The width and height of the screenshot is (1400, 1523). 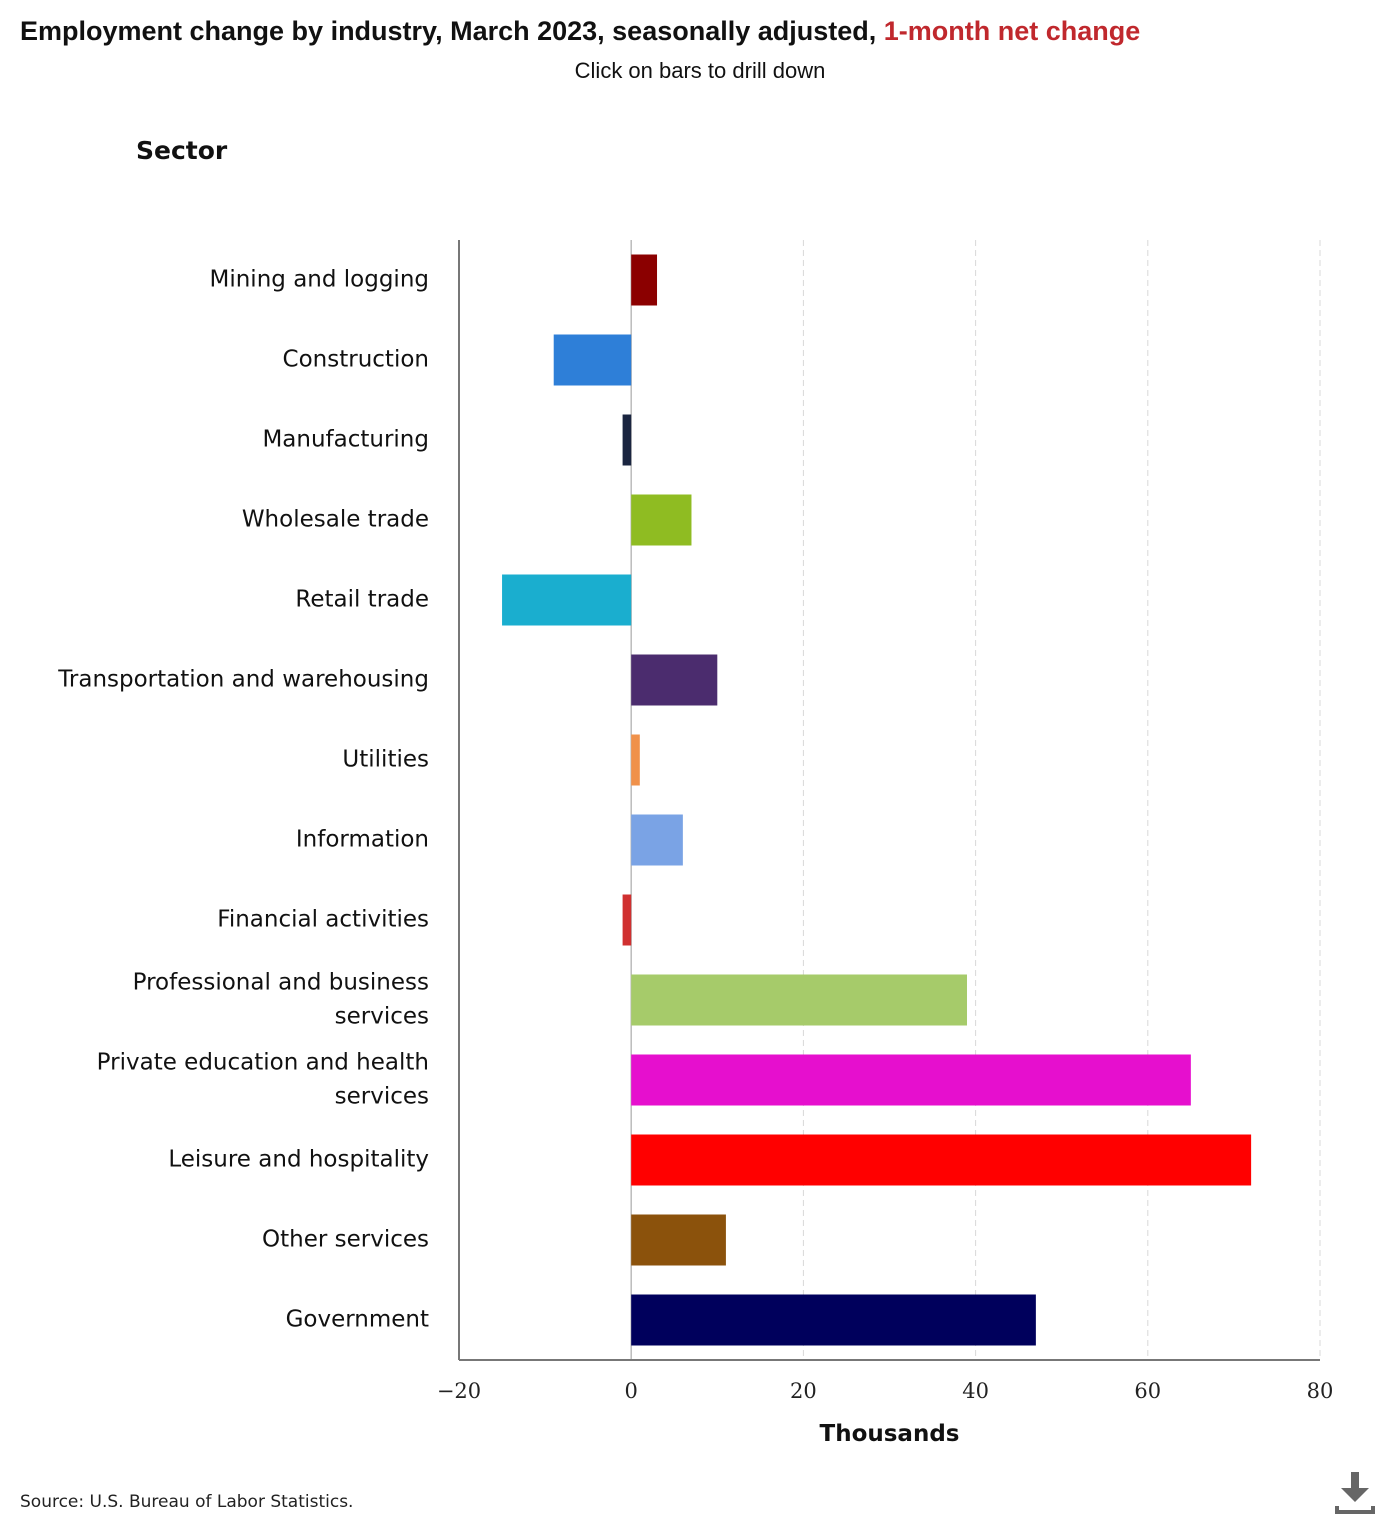 What do you see at coordinates (890, 1434) in the screenshot?
I see `x-axis-title: Thousands` at bounding box center [890, 1434].